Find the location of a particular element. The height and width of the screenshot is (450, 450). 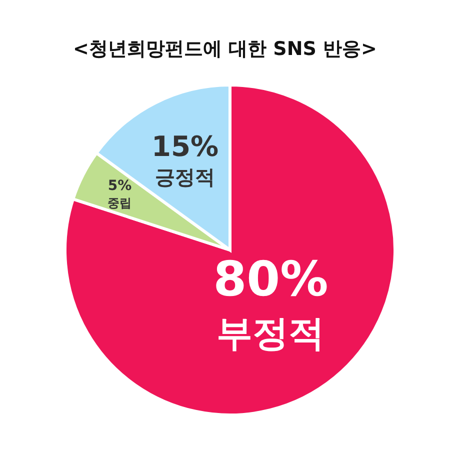

data-label: 15% is located at coordinates (185, 146).